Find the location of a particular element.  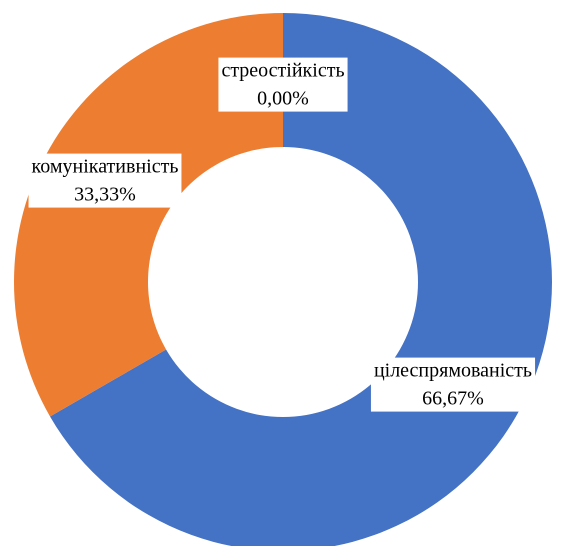

value-label: 33,33% is located at coordinates (105, 195).